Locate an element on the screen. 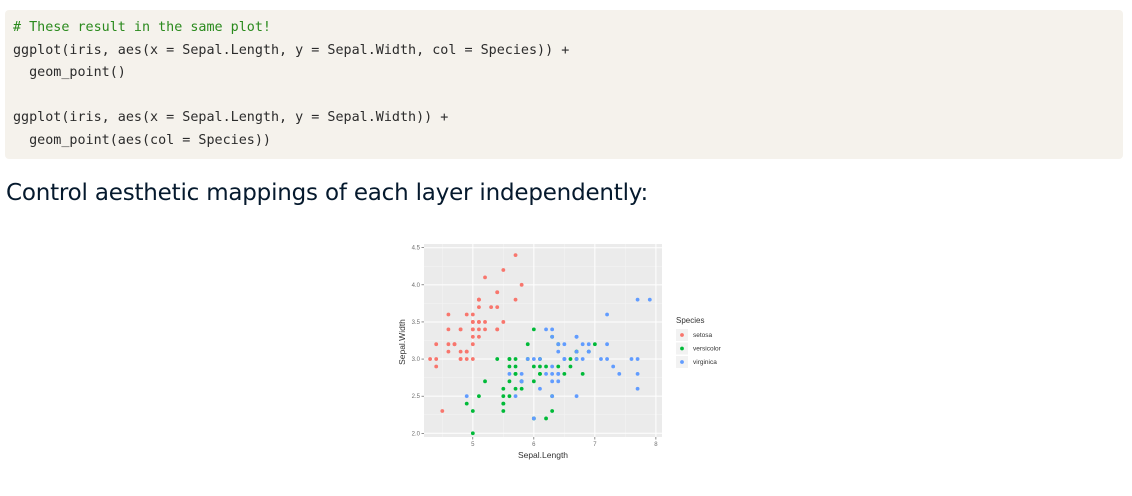 This screenshot has height=496, width=1132. grid-lines is located at coordinates (543, 340).